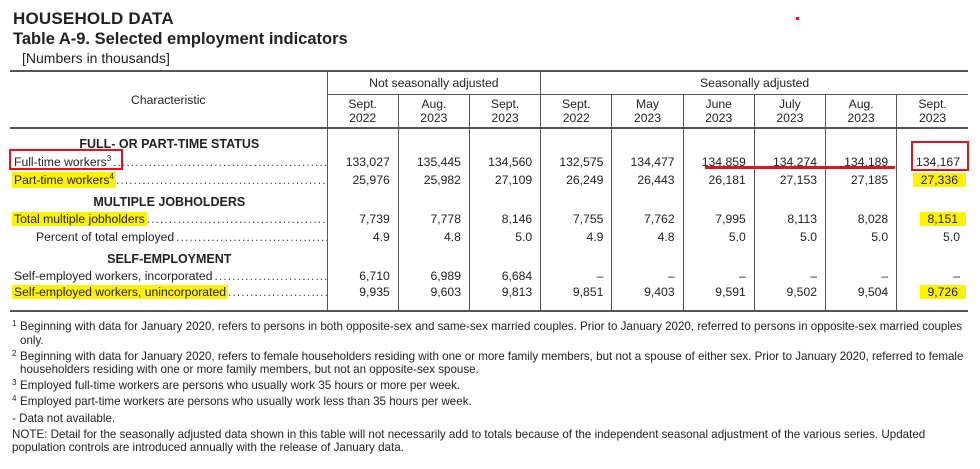 The height and width of the screenshot is (469, 980). I want to click on row-label-text: Percent of total employed, so click(105, 237).